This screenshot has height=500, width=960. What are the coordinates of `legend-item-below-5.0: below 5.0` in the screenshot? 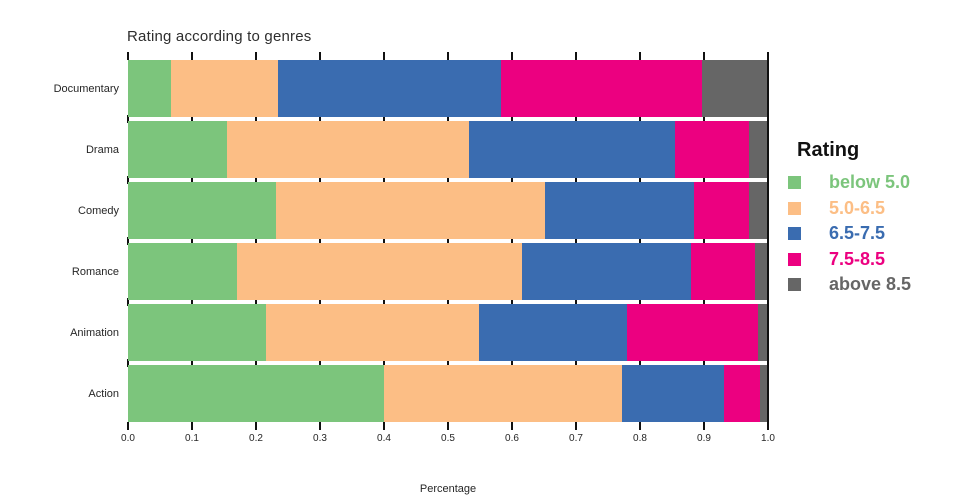 It's located at (849, 183).